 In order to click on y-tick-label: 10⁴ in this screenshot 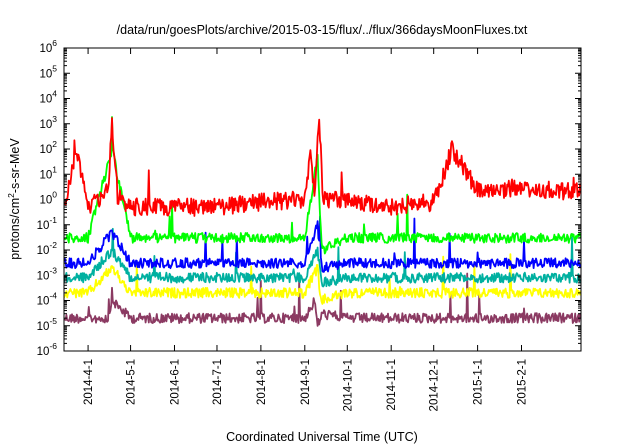, I will do `click(48, 97)`.